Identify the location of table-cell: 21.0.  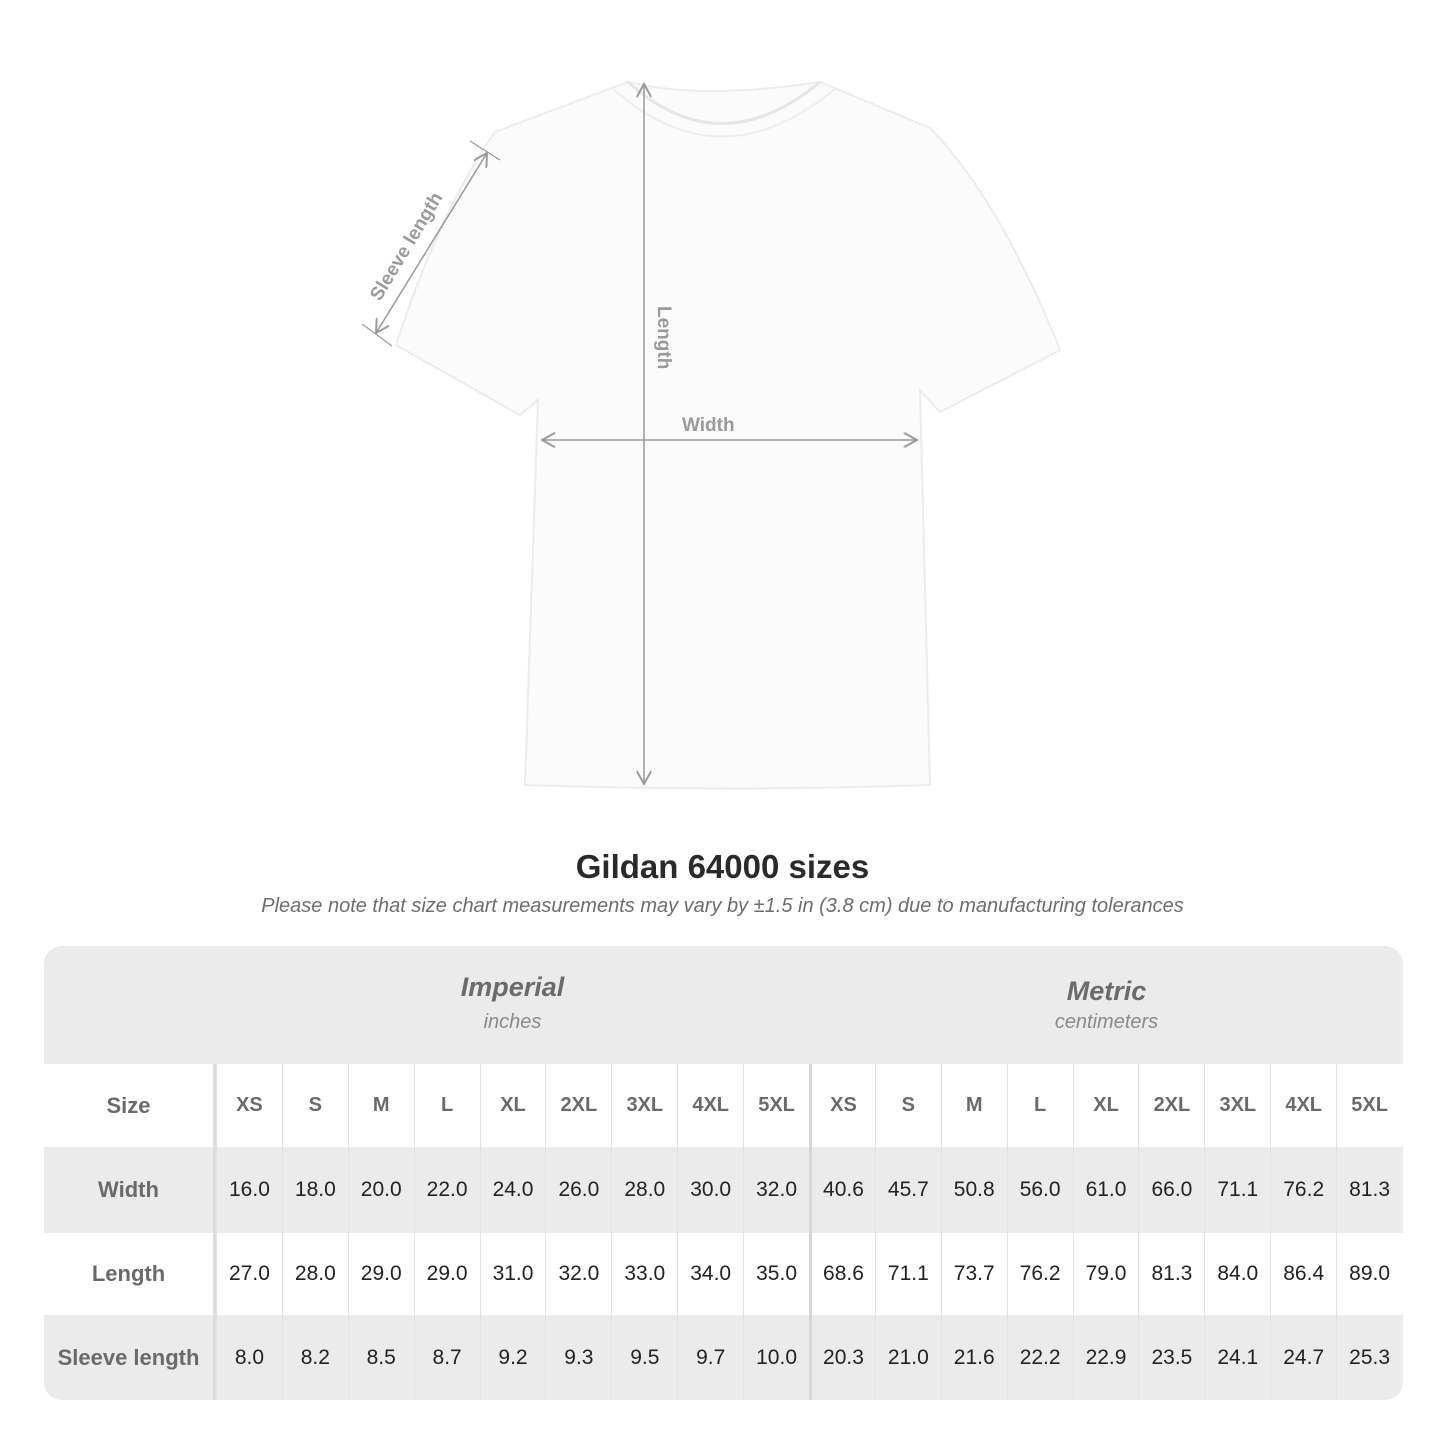
(907, 1357).